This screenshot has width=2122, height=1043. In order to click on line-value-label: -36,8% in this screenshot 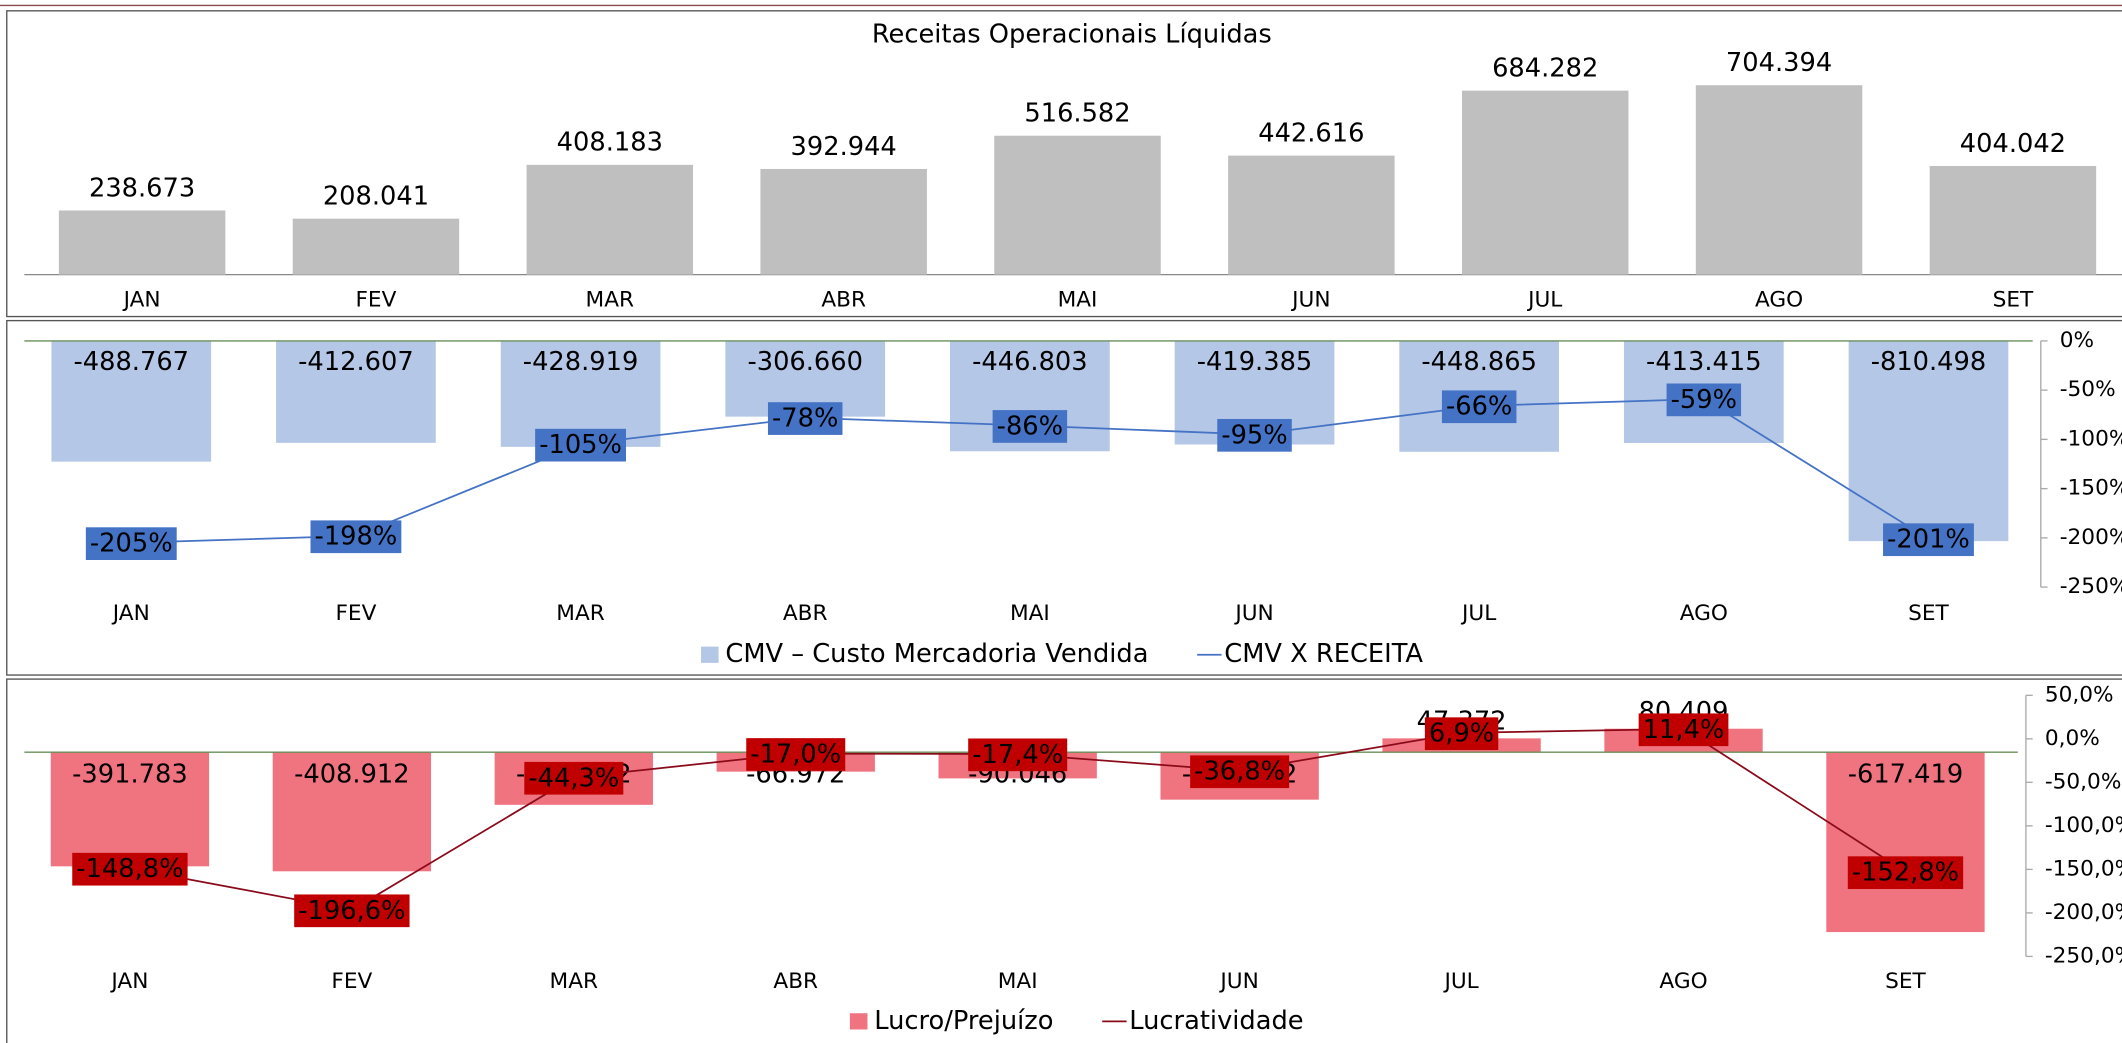, I will do `click(1239, 772)`.